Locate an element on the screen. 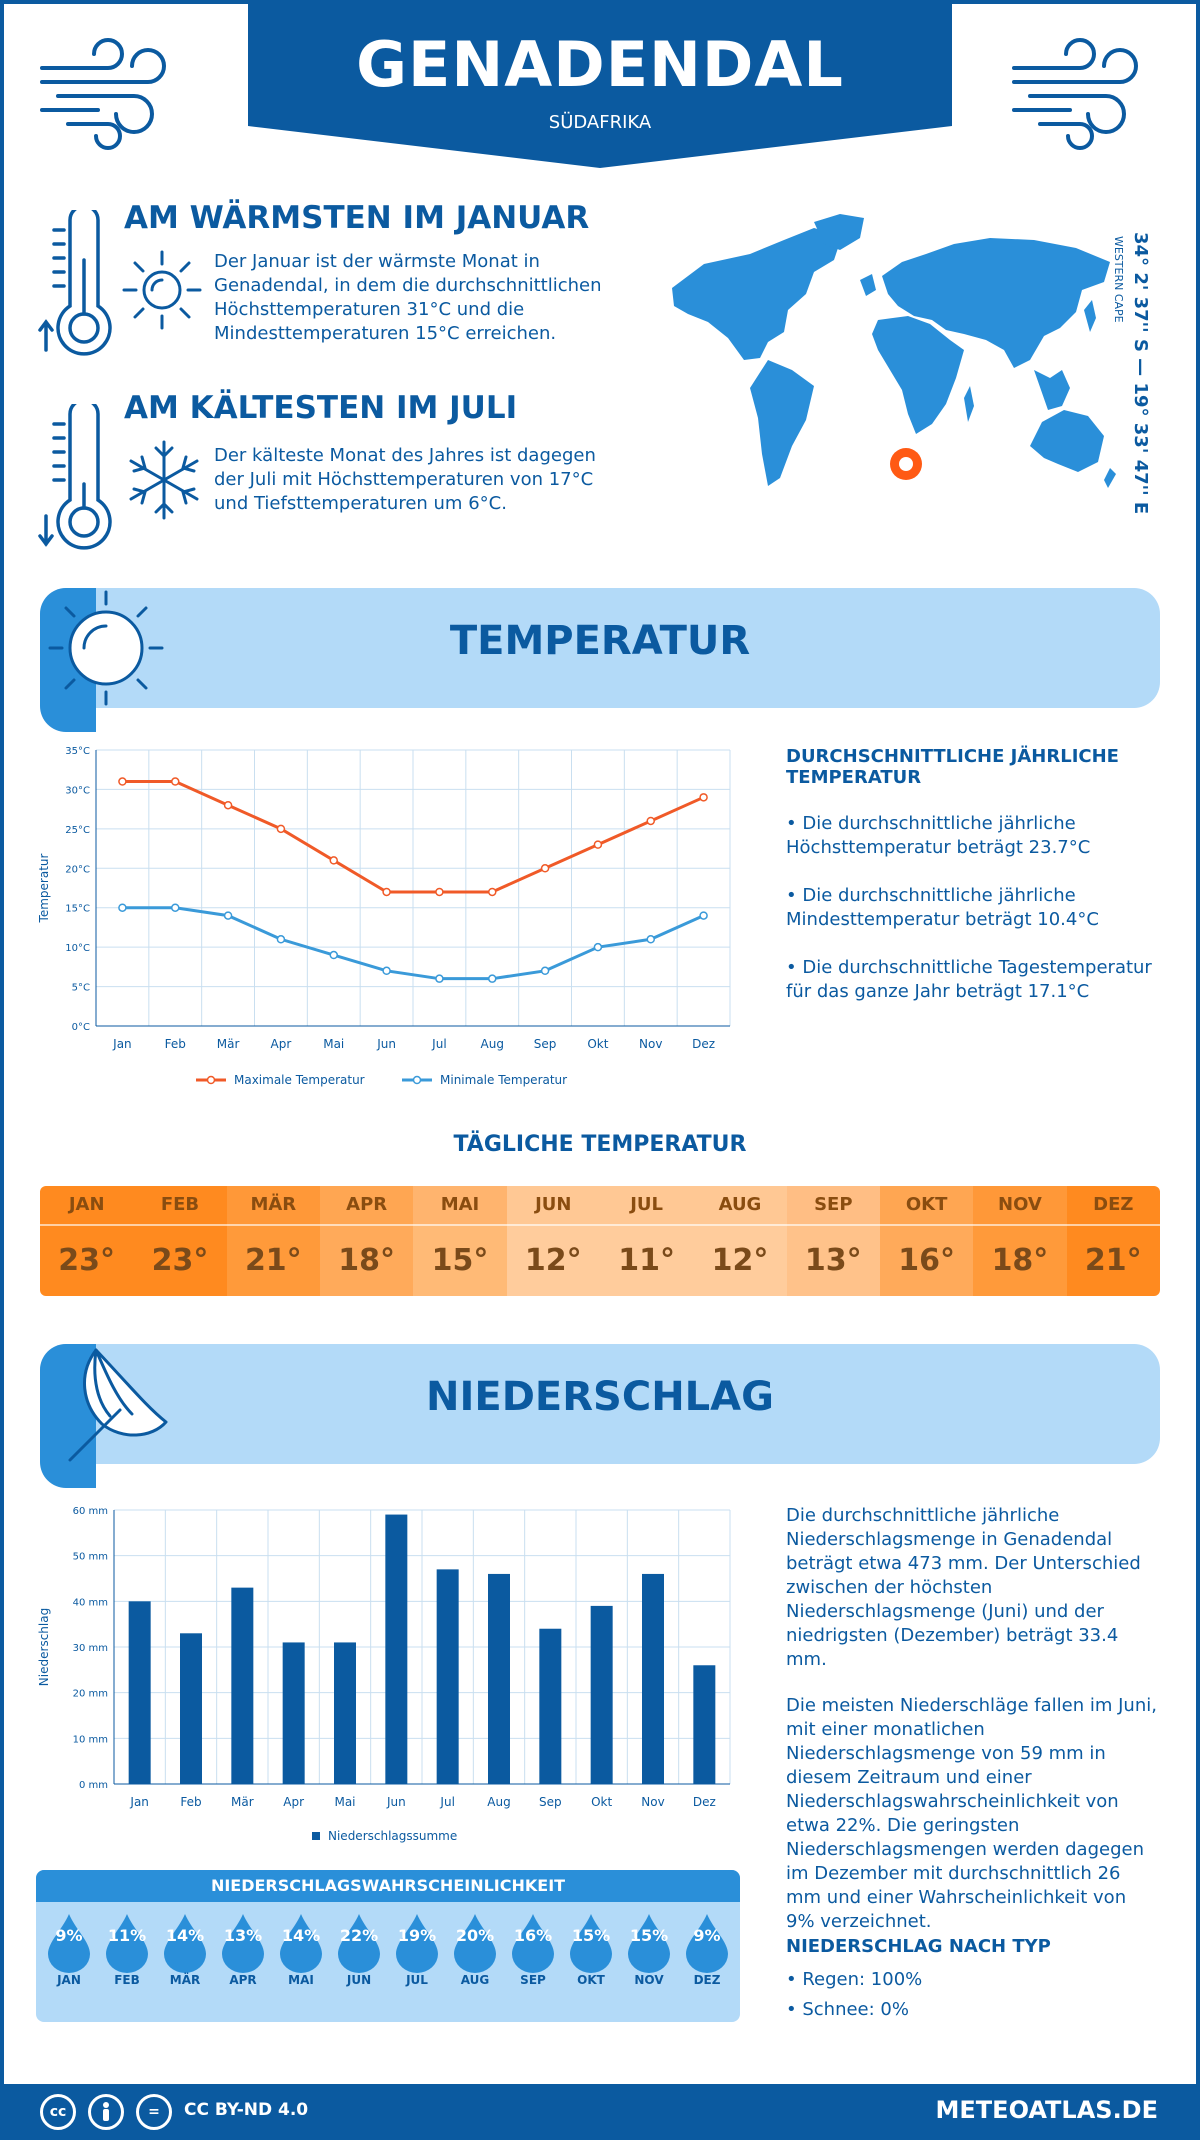 This screenshot has height=2140, width=1200. y-tick-label: 20°C is located at coordinates (77, 869).